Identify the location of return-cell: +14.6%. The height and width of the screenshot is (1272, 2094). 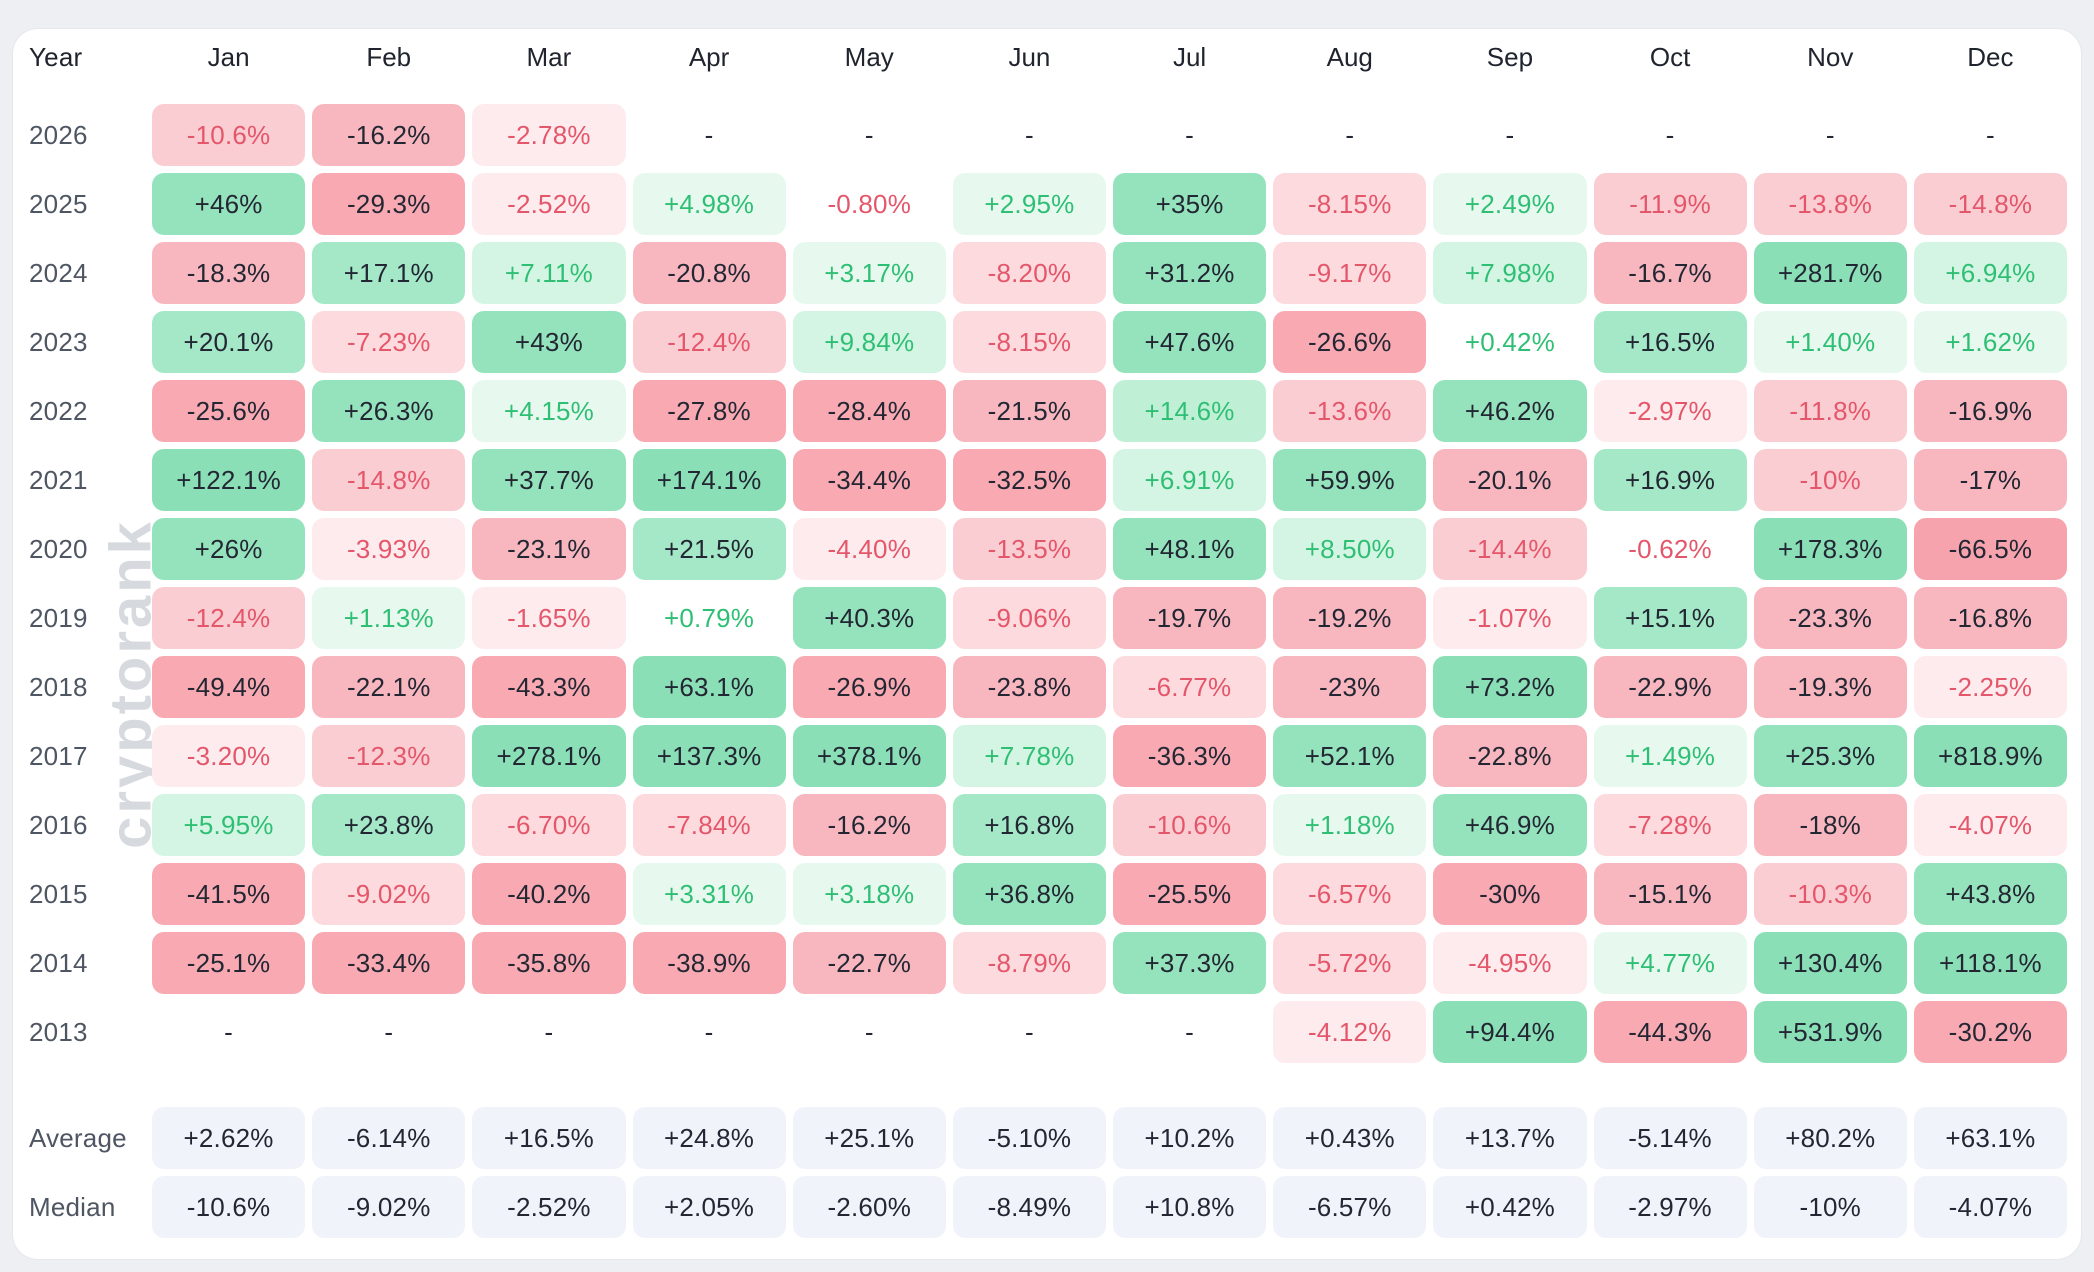
(1190, 411).